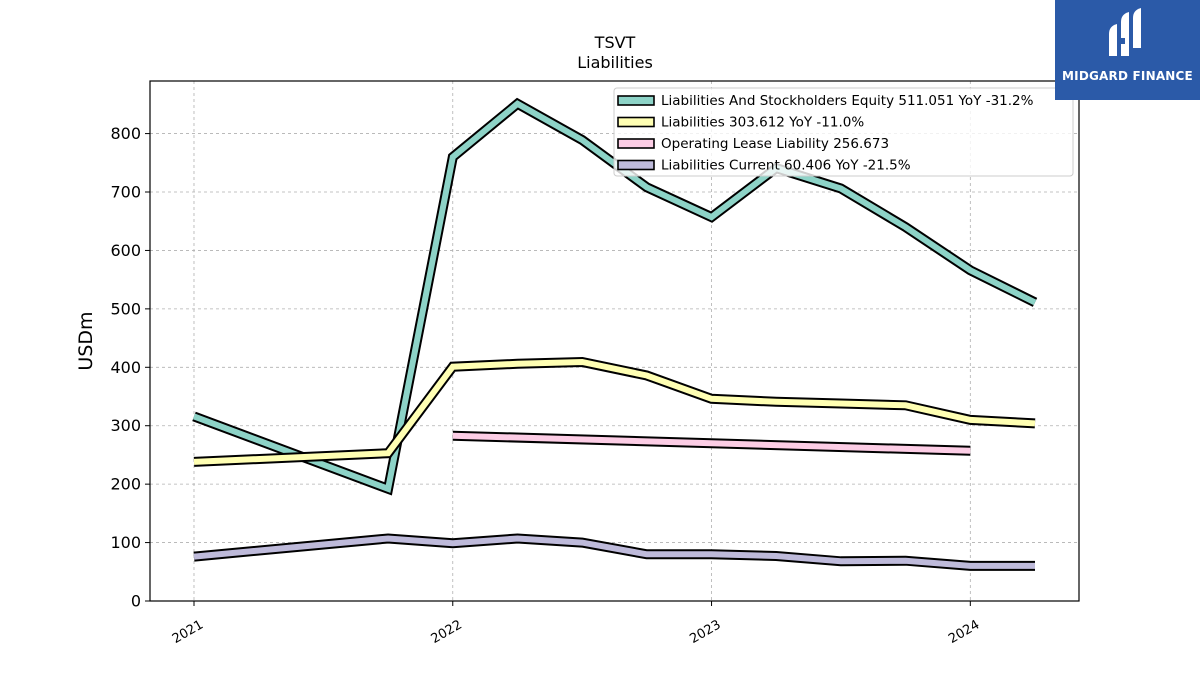  Describe the element at coordinates (125, 542) in the screenshot. I see `y-tick-label: 100` at that location.